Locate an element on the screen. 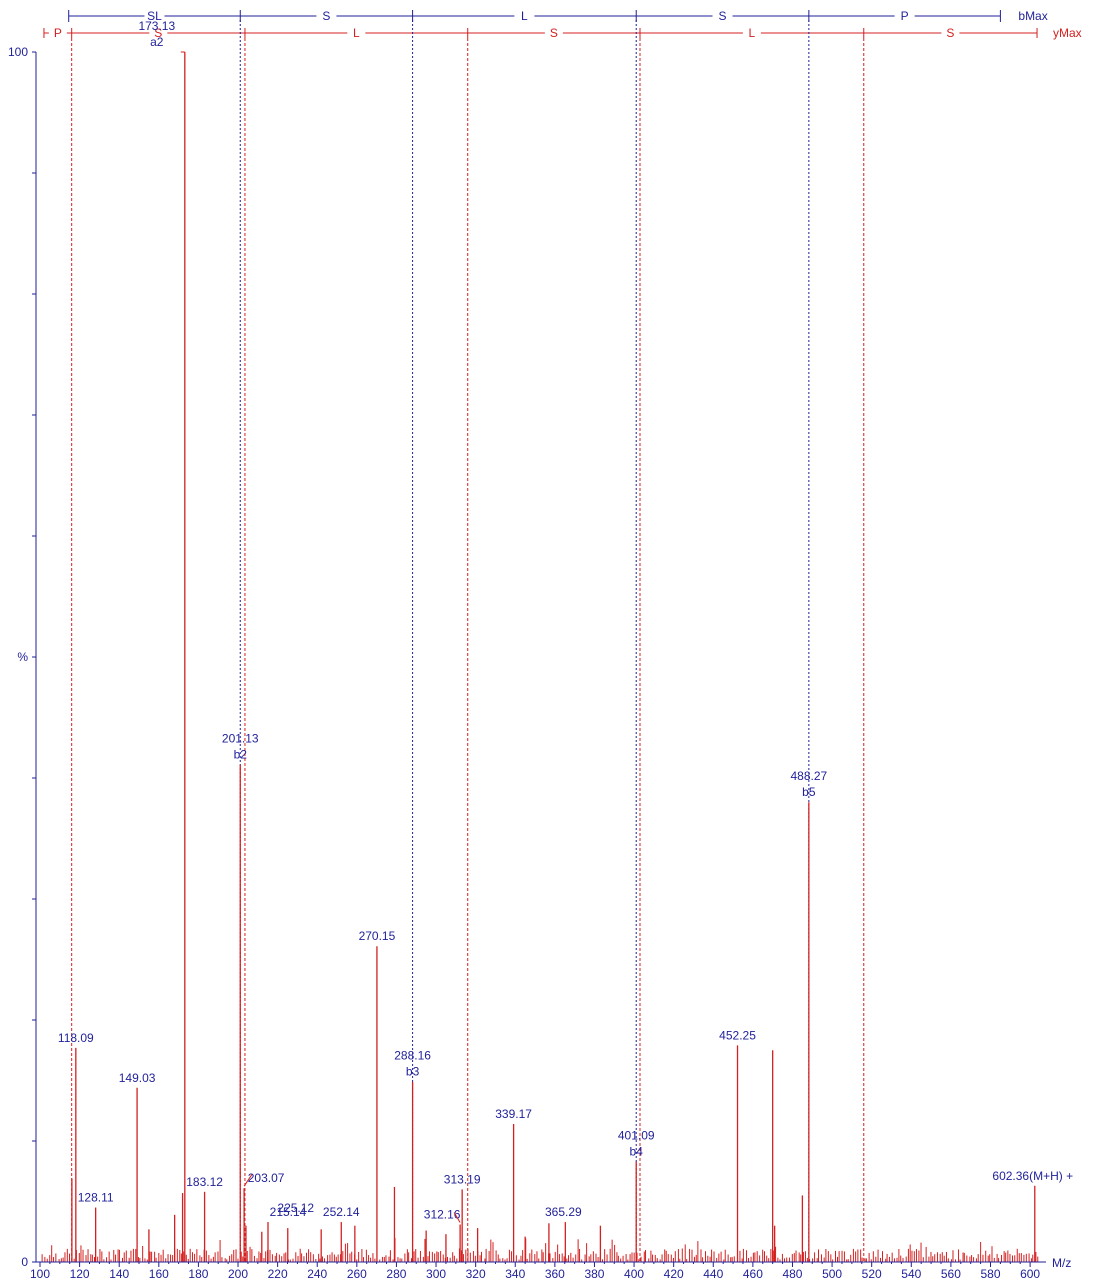 This screenshot has height=1284, width=1096. x-axis-tick-label: 380 is located at coordinates (594, 1274).